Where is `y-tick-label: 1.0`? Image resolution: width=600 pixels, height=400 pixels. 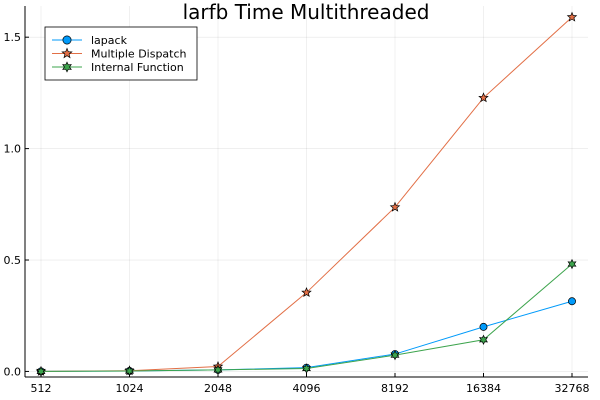 y-tick-label: 1.0 is located at coordinates (13, 149).